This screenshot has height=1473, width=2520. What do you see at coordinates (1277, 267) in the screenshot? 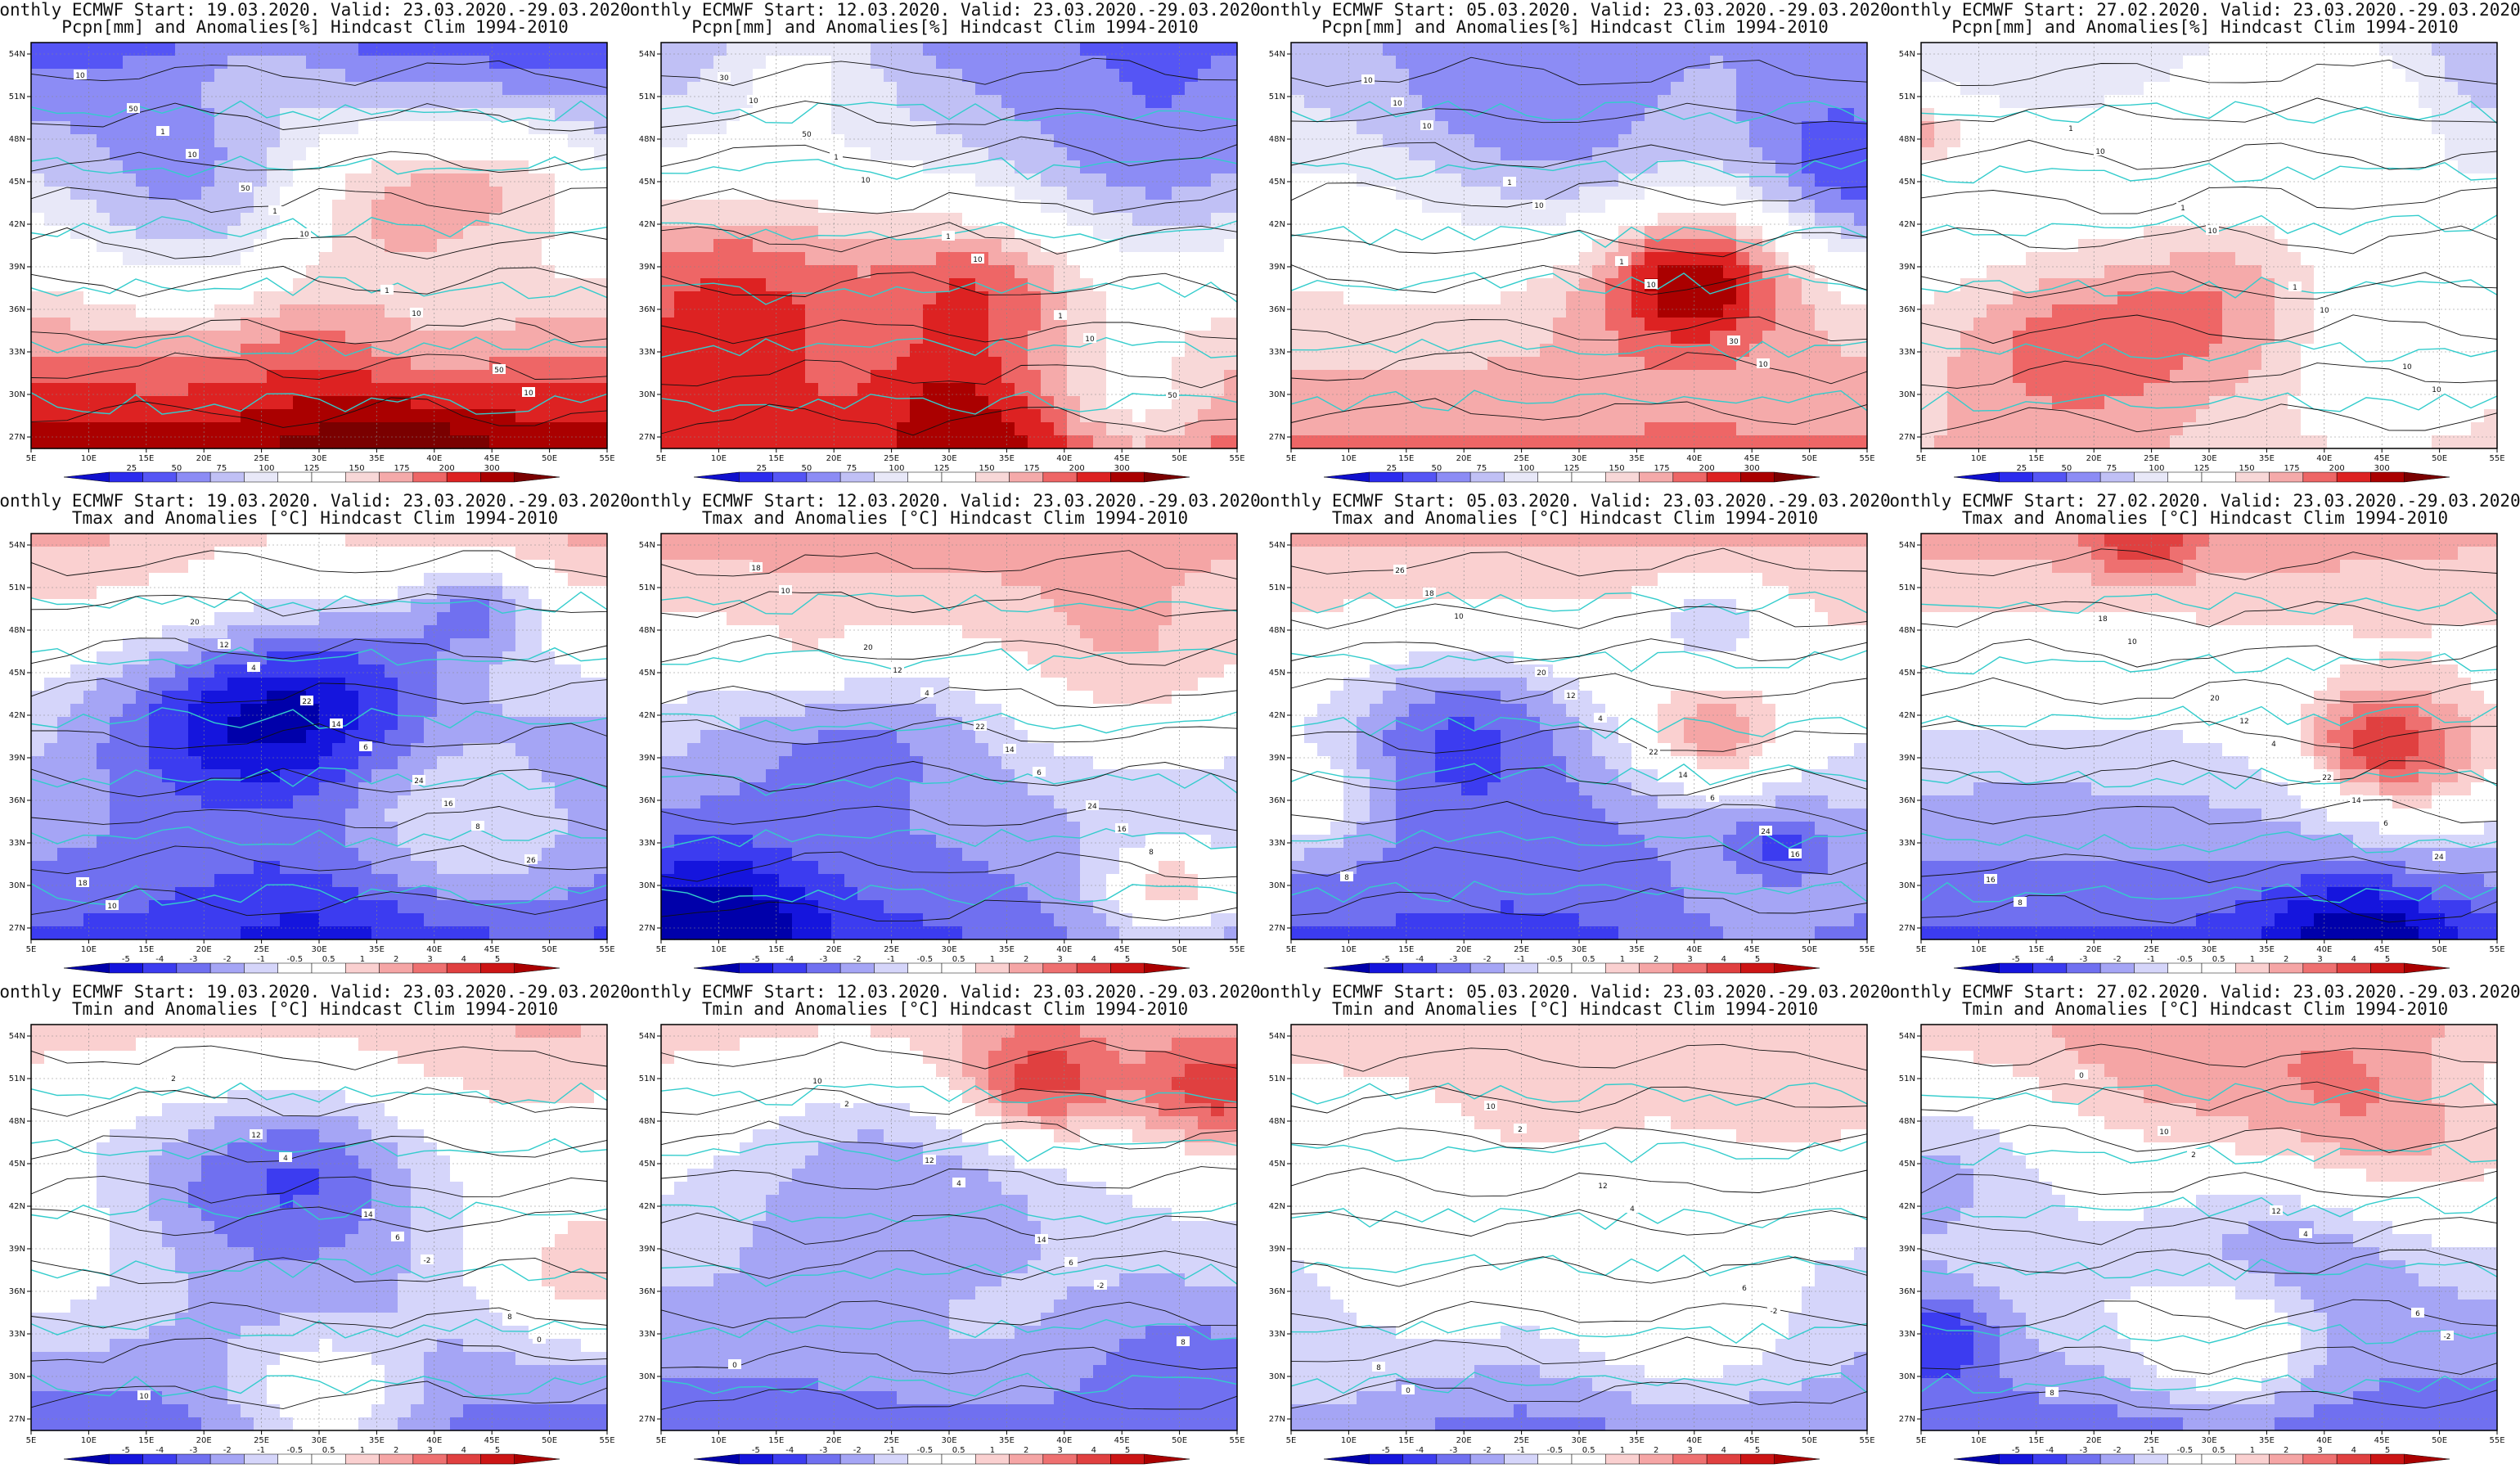
I see `lat-tick-label: 39N` at bounding box center [1277, 267].